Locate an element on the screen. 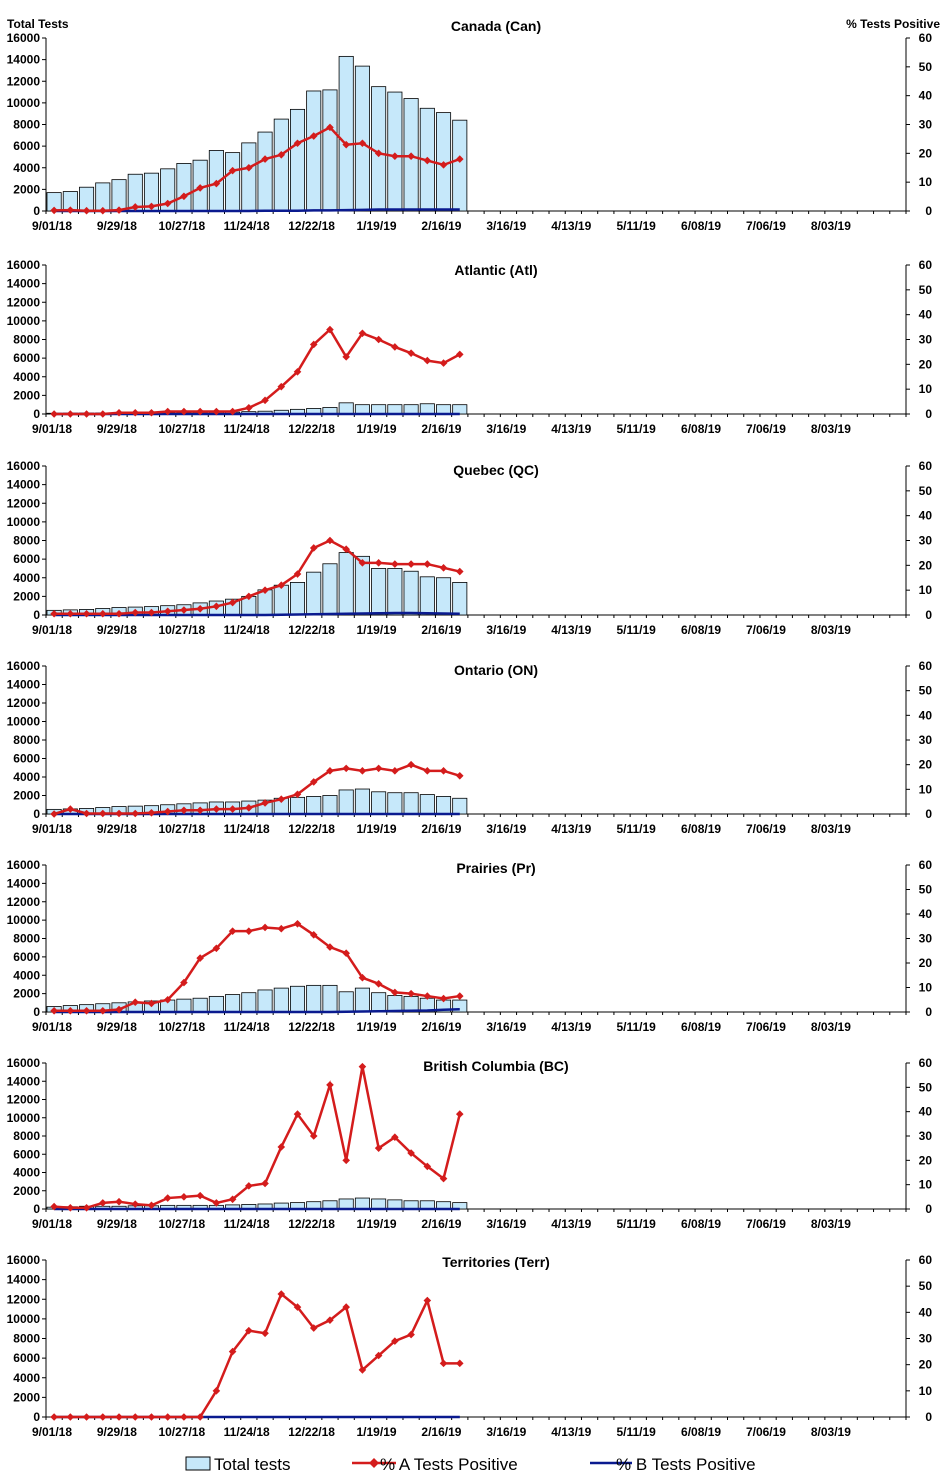 Image resolution: width=946 pixels, height=1477 pixels. left-tick-label: 10000 is located at coordinates (24, 321).